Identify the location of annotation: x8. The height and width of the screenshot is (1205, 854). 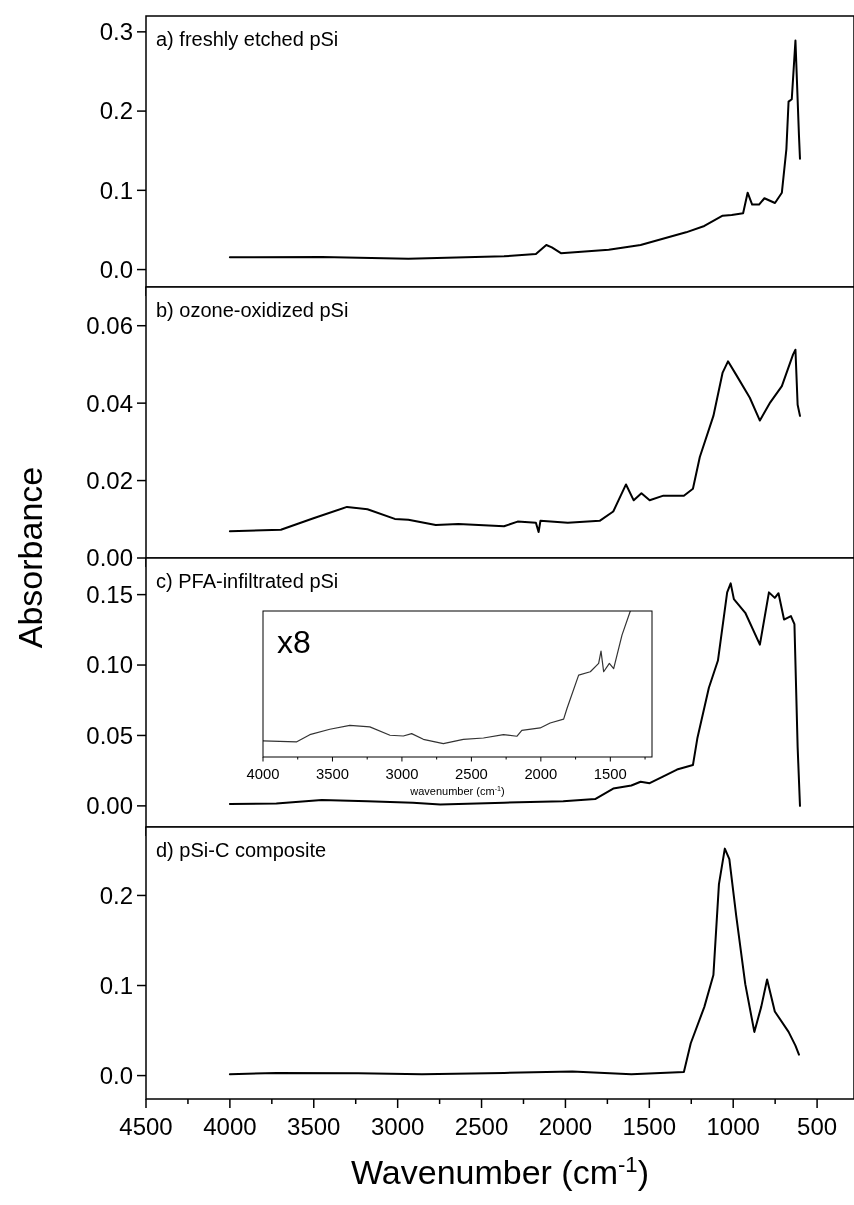
(294, 642).